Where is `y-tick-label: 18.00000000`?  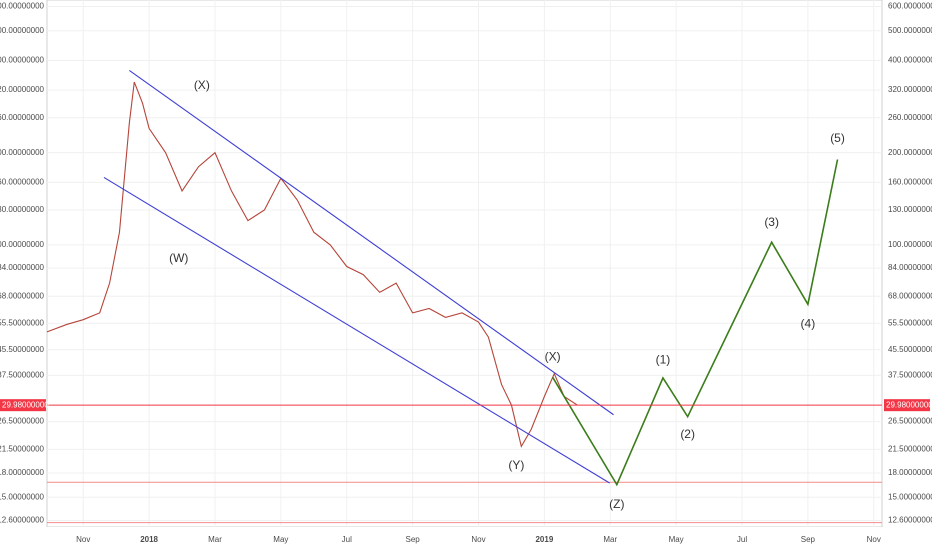 y-tick-label: 18.00000000 is located at coordinates (22, 472).